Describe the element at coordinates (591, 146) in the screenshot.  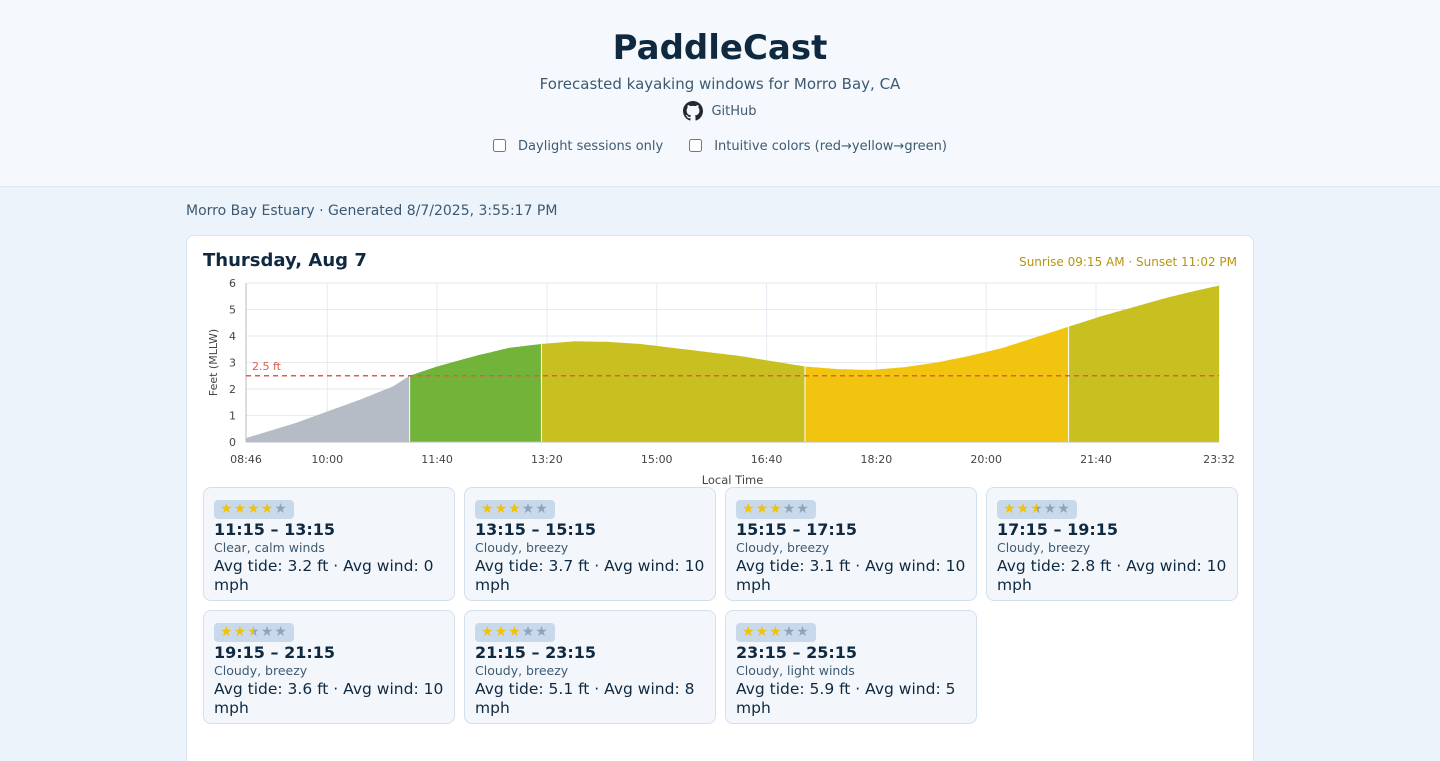
I see `daylight-toggle-label: Daylight sessions only` at that location.